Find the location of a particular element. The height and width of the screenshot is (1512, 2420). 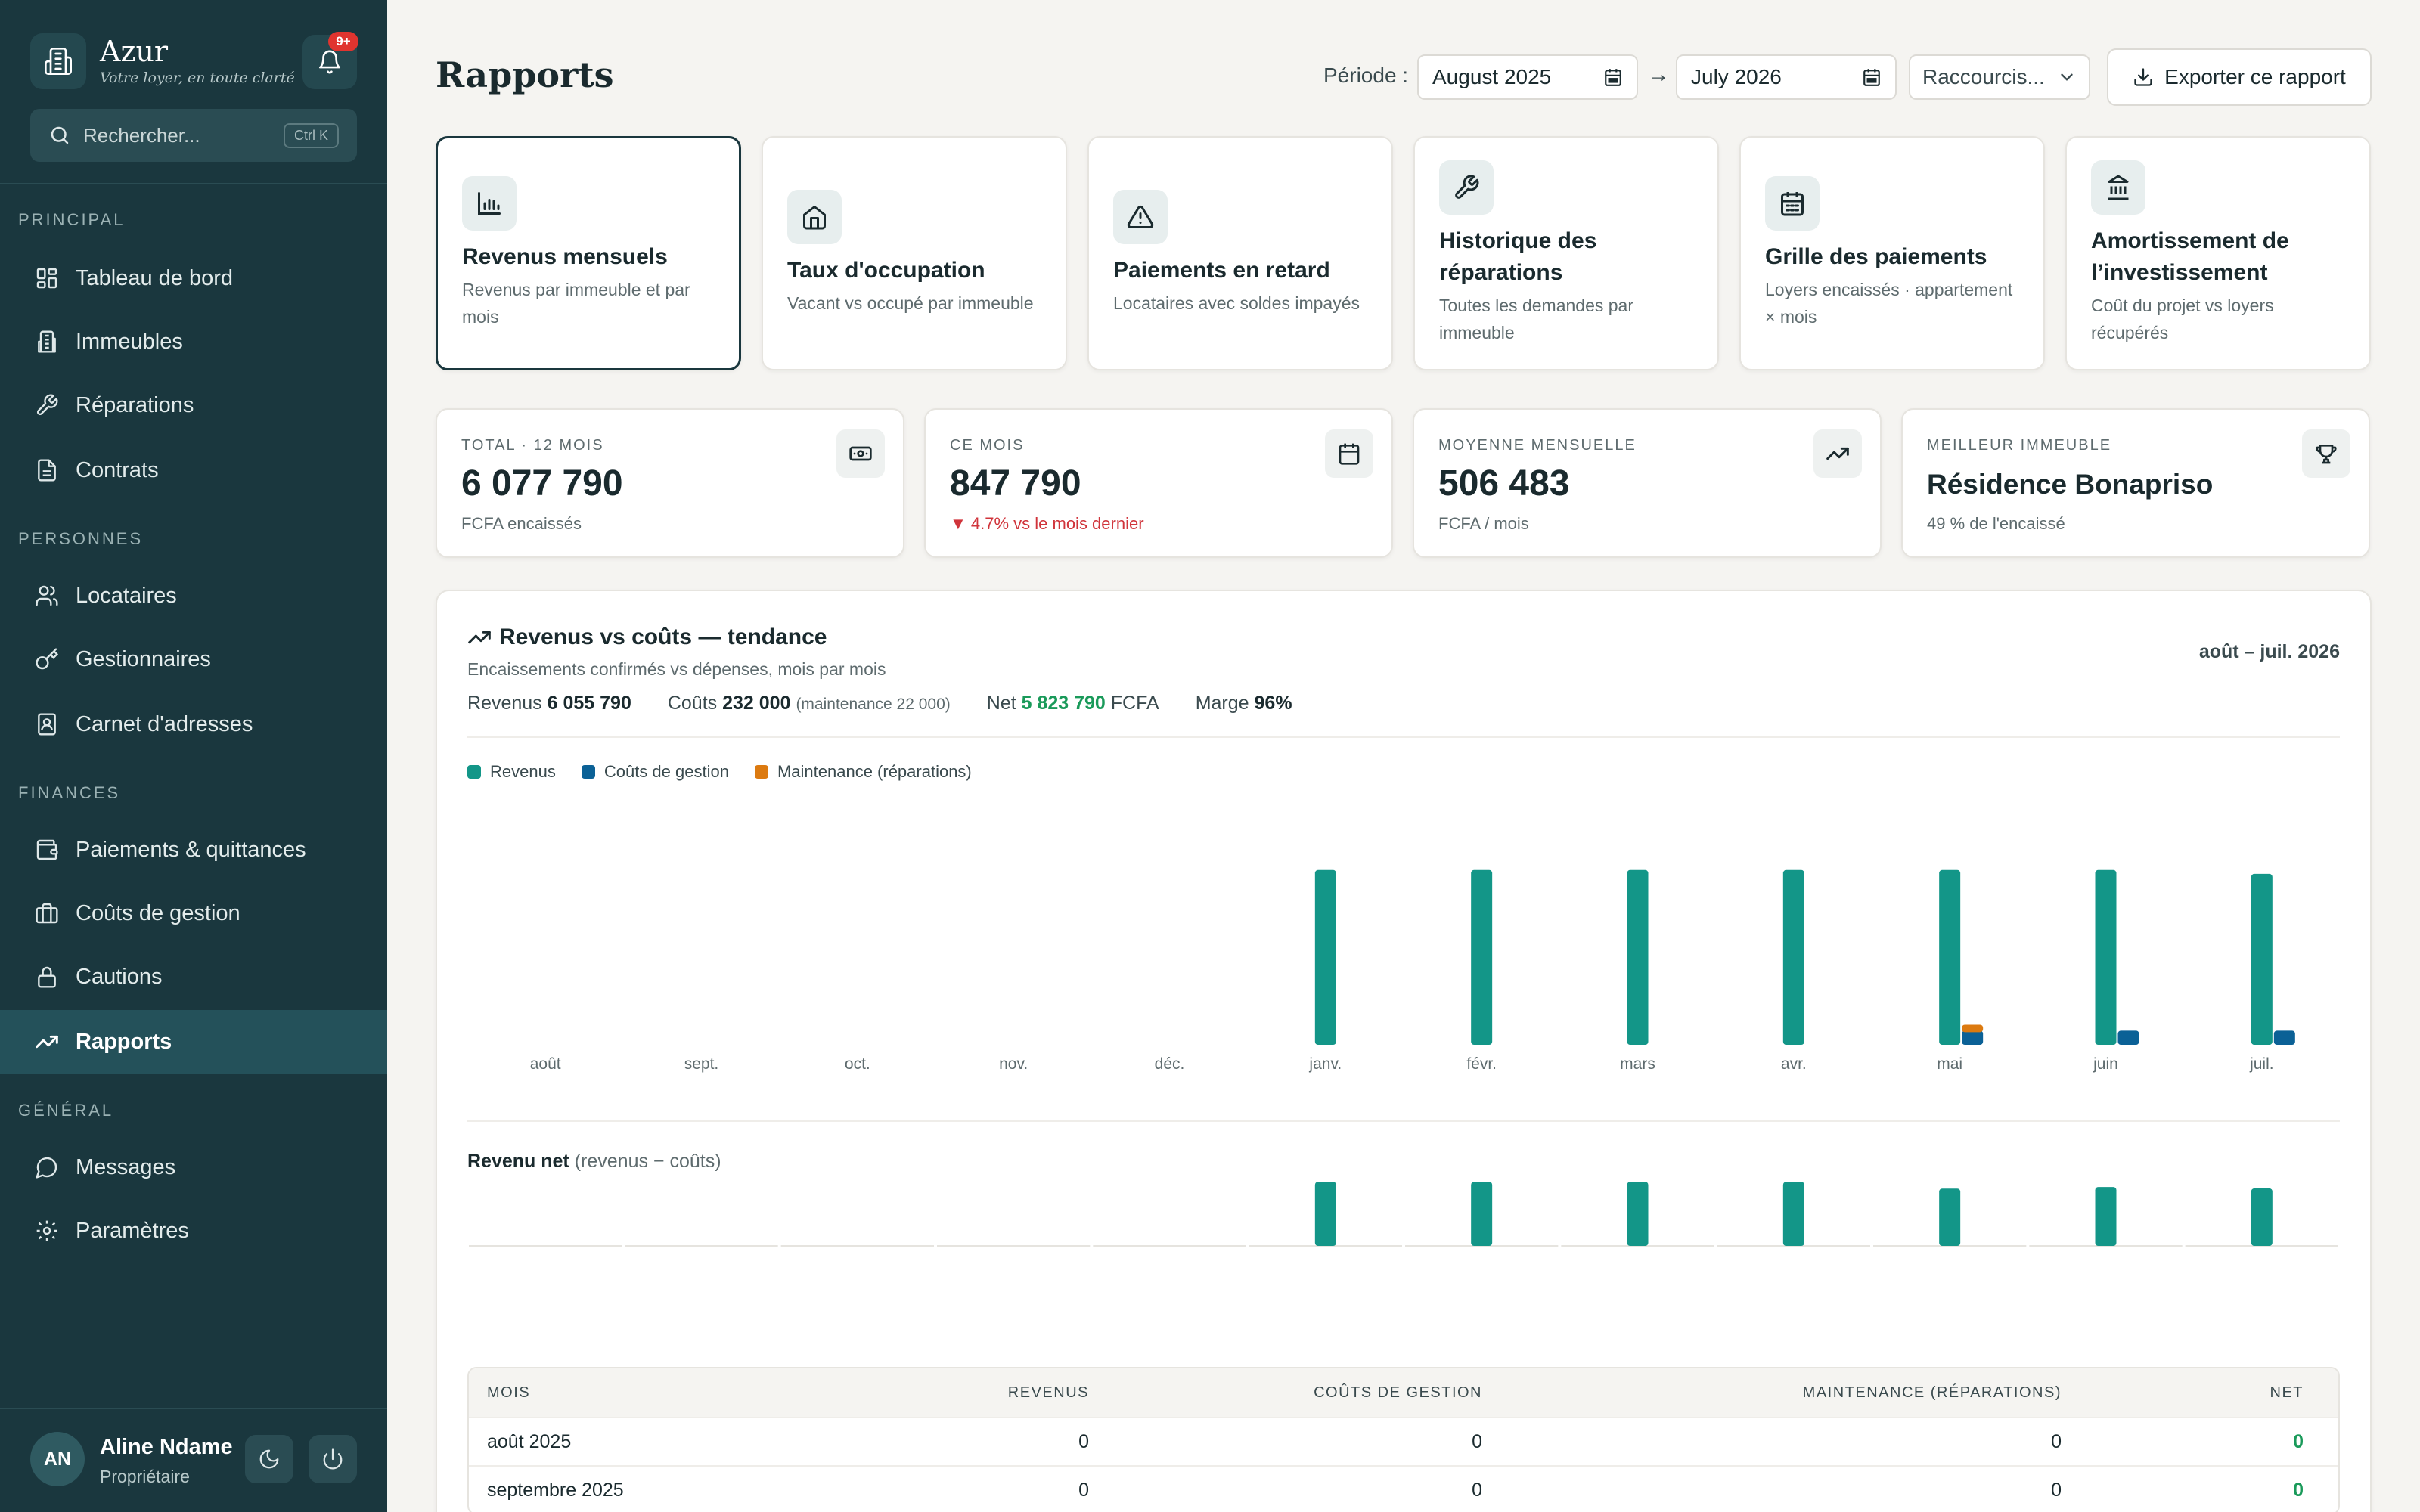

sidebar-item-messages: Messages is located at coordinates (193, 1167).